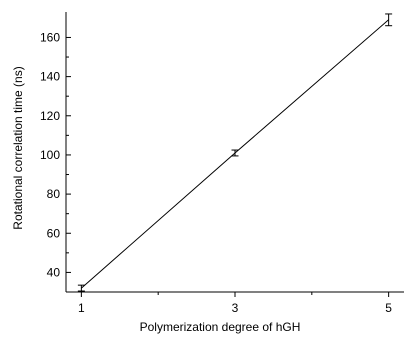 The image size is (410, 338). What do you see at coordinates (388, 308) in the screenshot?
I see `x-tick-label: 5` at bounding box center [388, 308].